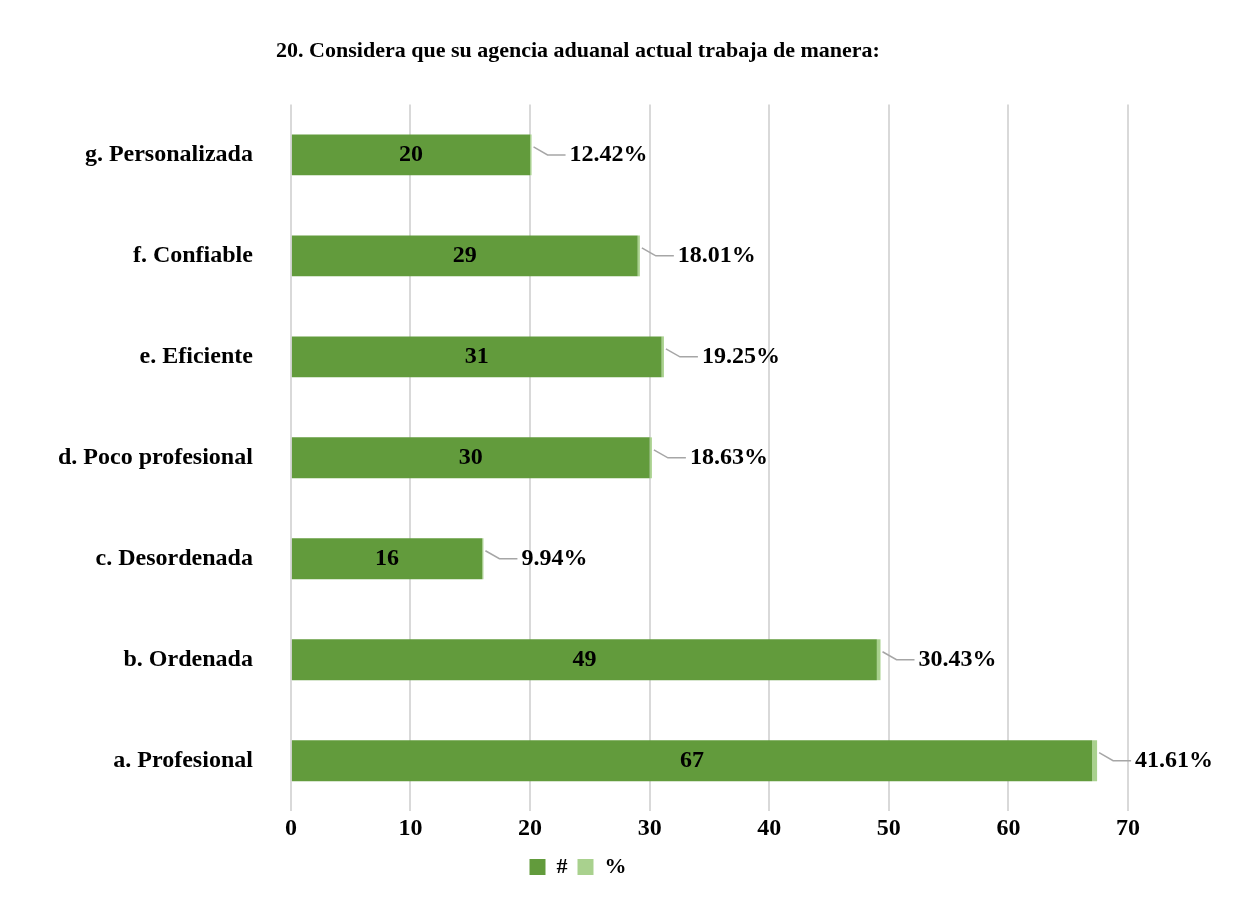 This screenshot has height=909, width=1238. I want to click on data-label: 12.42%, so click(608, 153).